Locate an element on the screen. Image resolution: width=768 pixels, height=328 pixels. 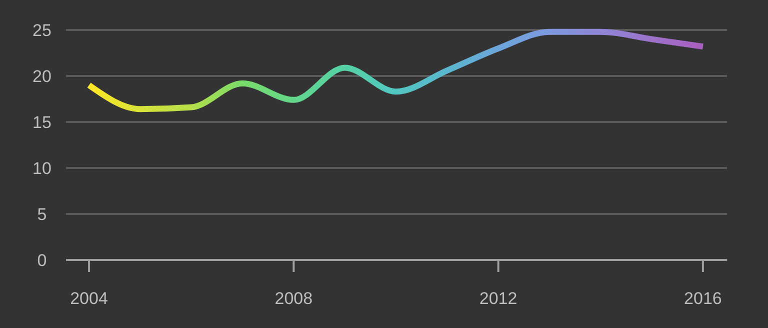
y-tick-label: 20 is located at coordinates (42, 76).